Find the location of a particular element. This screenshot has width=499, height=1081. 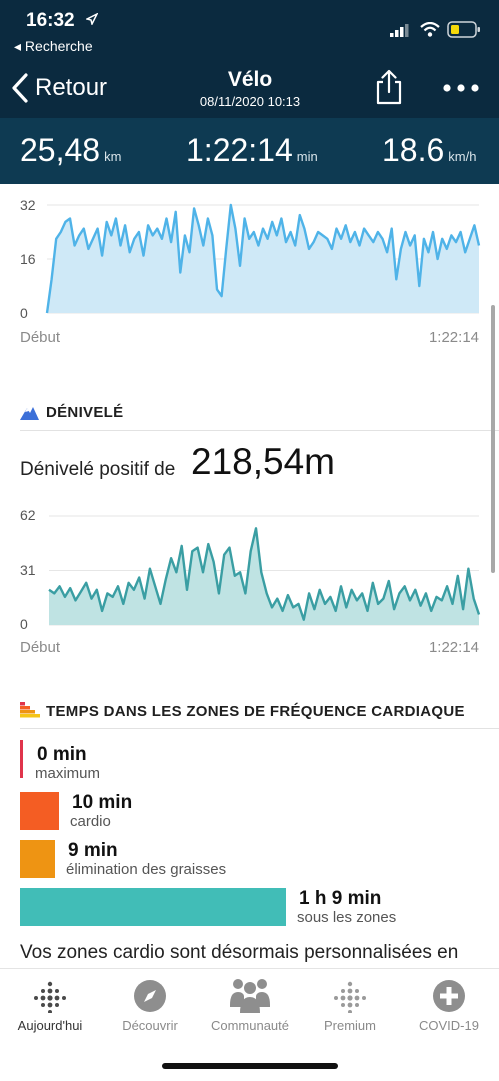

zone-label-maximum: maximum is located at coordinates (68, 773).